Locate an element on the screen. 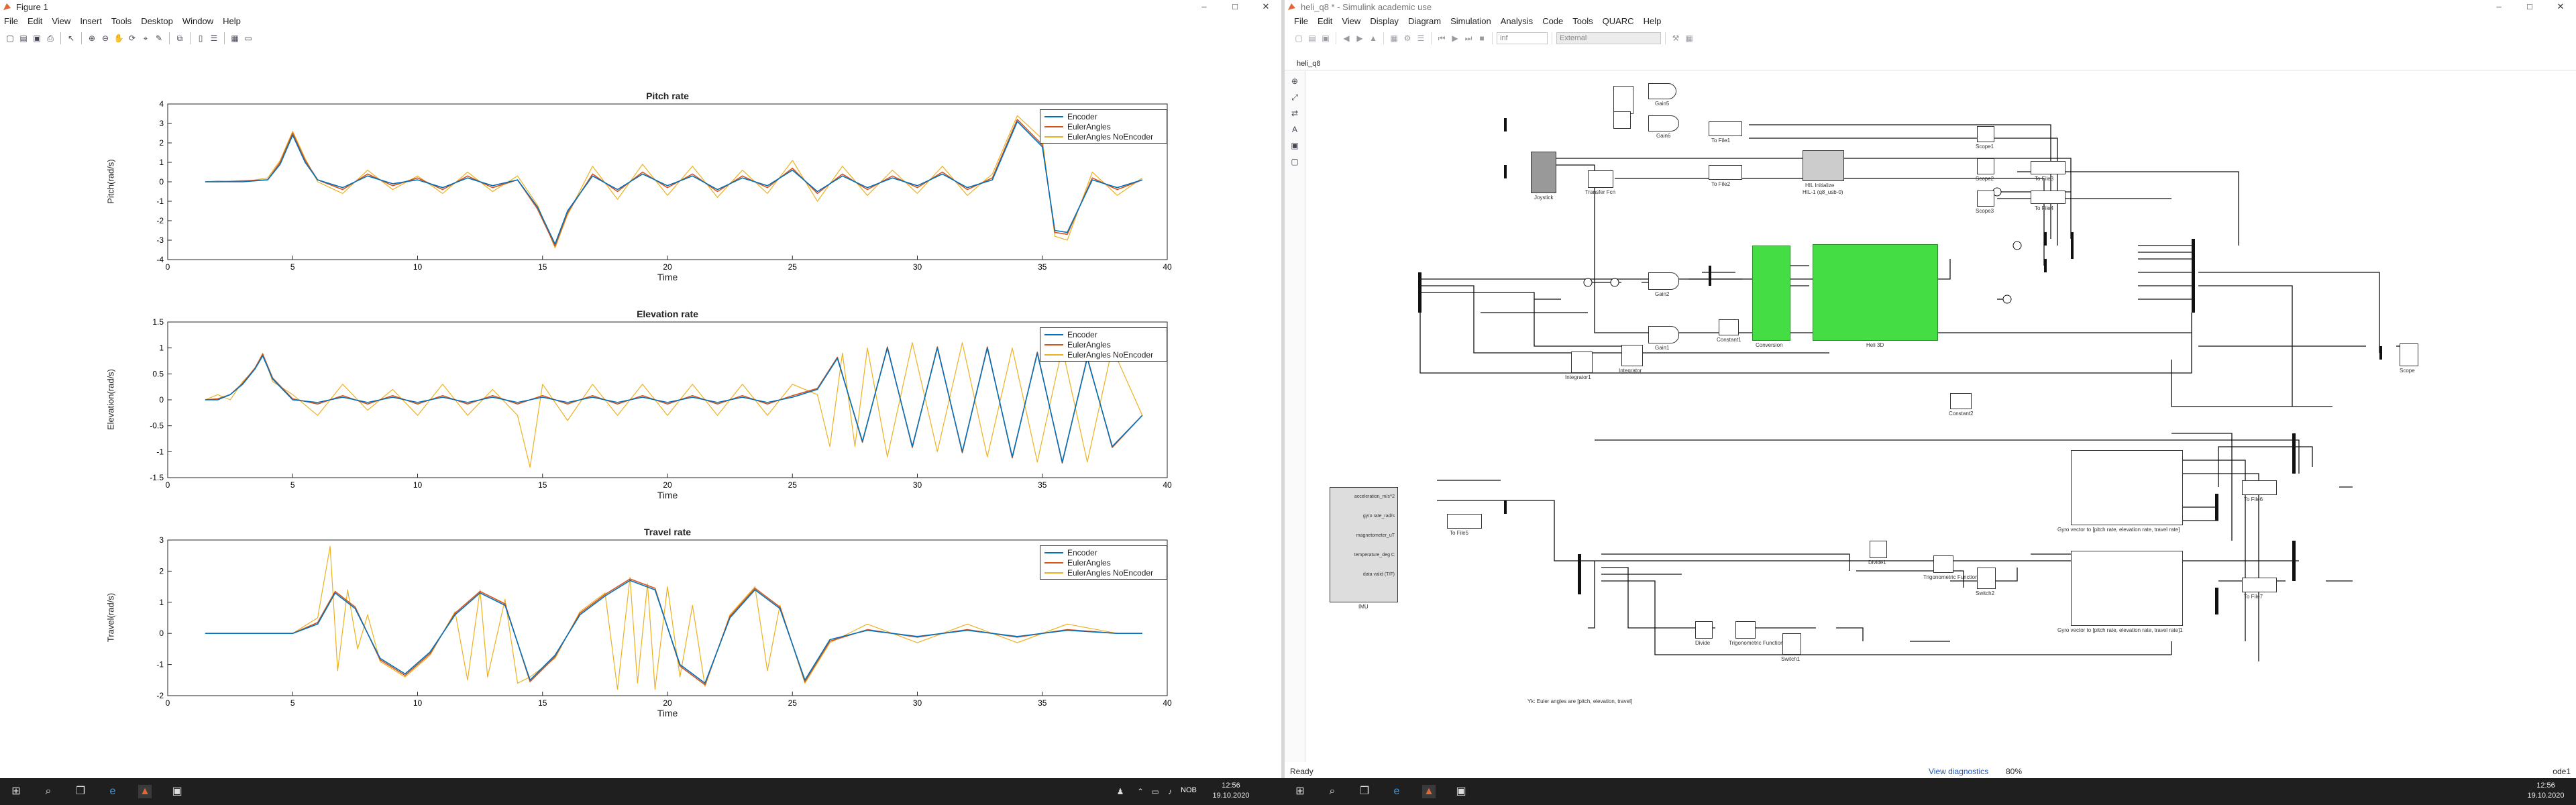 The width and height of the screenshot is (2576, 805). legend-icon: ☰ is located at coordinates (214, 38).